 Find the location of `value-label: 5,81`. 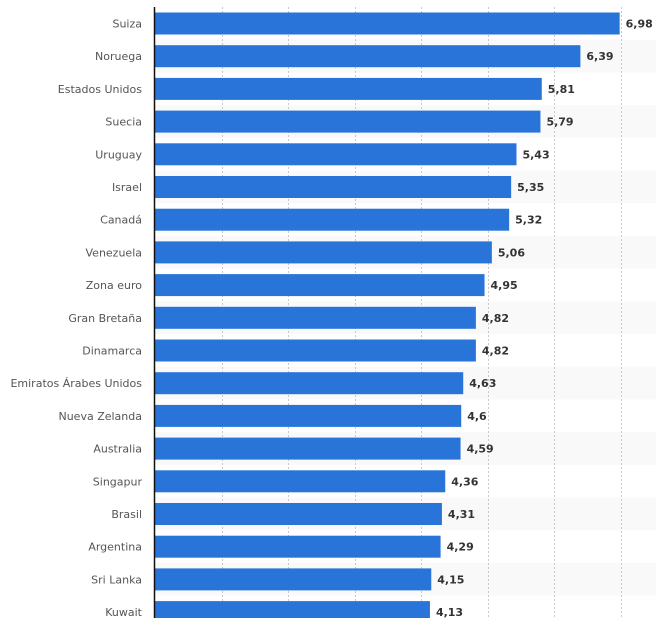

value-label: 5,81 is located at coordinates (561, 89).